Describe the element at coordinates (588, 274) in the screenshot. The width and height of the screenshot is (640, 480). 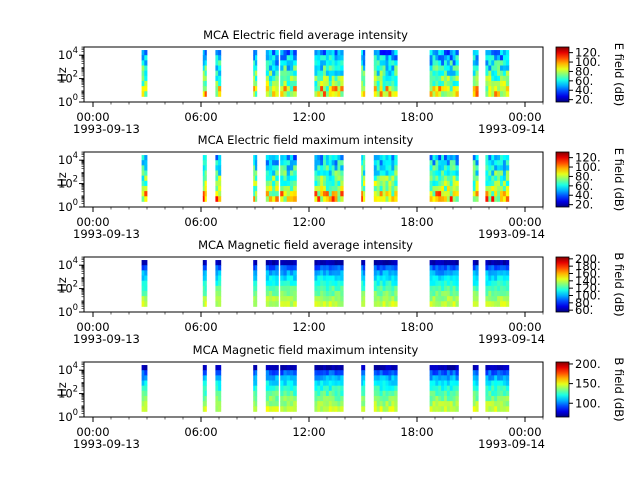
I see `colorbar-tick-label: 160.` at that location.